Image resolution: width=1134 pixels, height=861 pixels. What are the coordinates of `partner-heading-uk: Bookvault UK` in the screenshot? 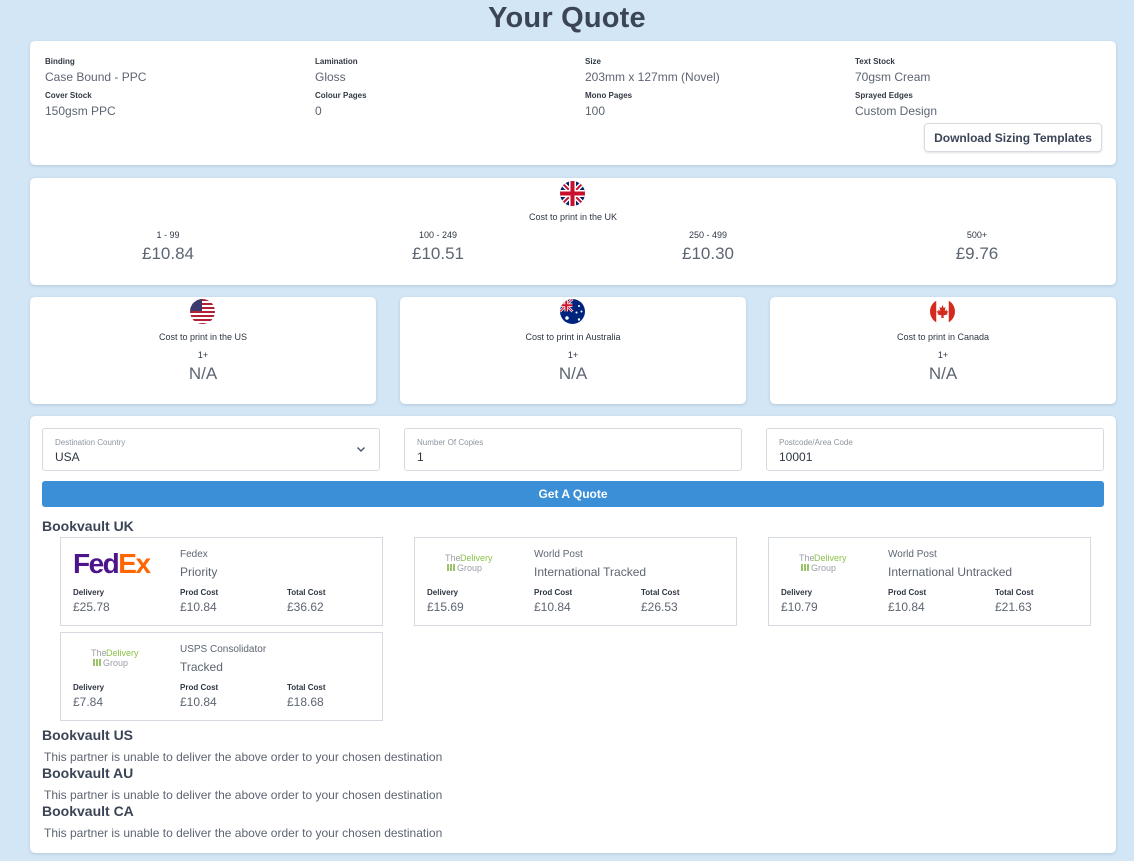 It's located at (88, 526).